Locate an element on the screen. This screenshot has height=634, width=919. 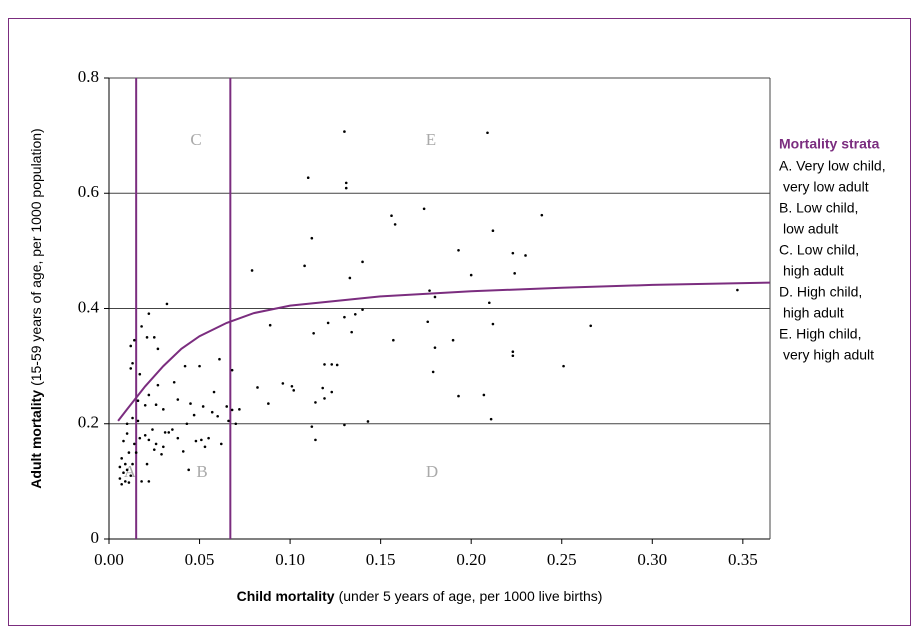
x-tick-label: 0.30 is located at coordinates (652, 559).